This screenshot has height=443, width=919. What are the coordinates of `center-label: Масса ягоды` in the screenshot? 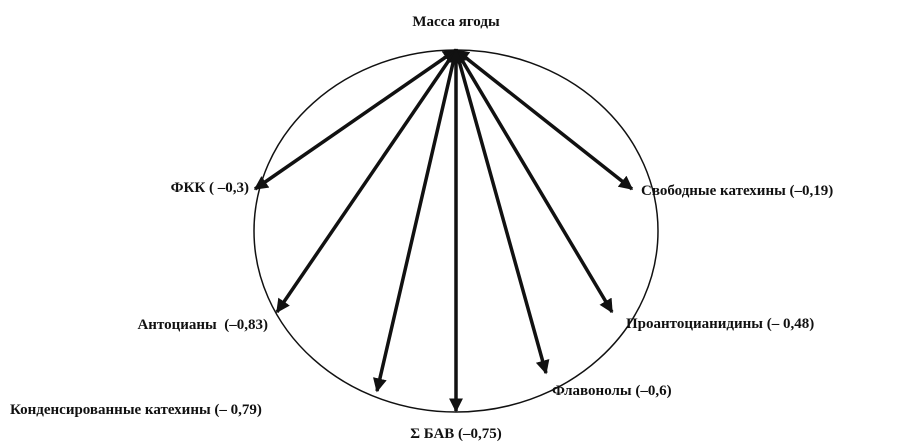 It's located at (456, 22).